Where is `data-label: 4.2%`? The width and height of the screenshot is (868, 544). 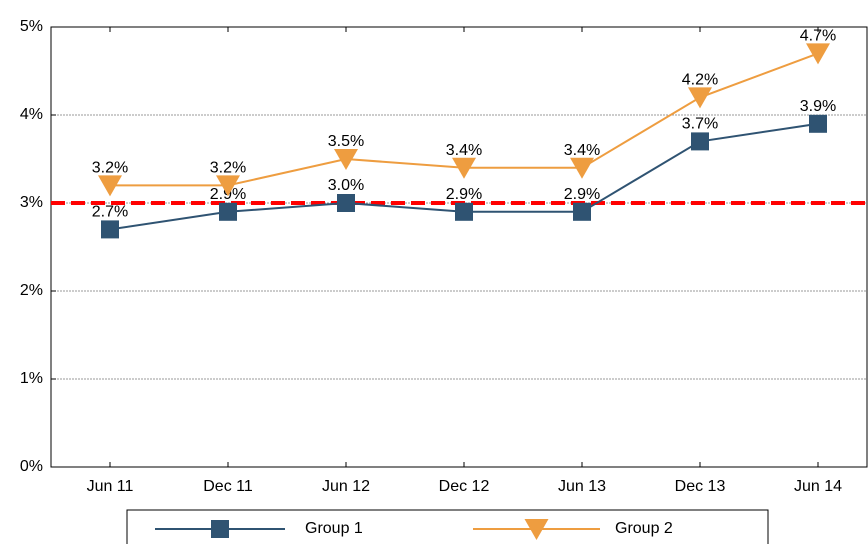
data-label: 4.2% is located at coordinates (700, 80).